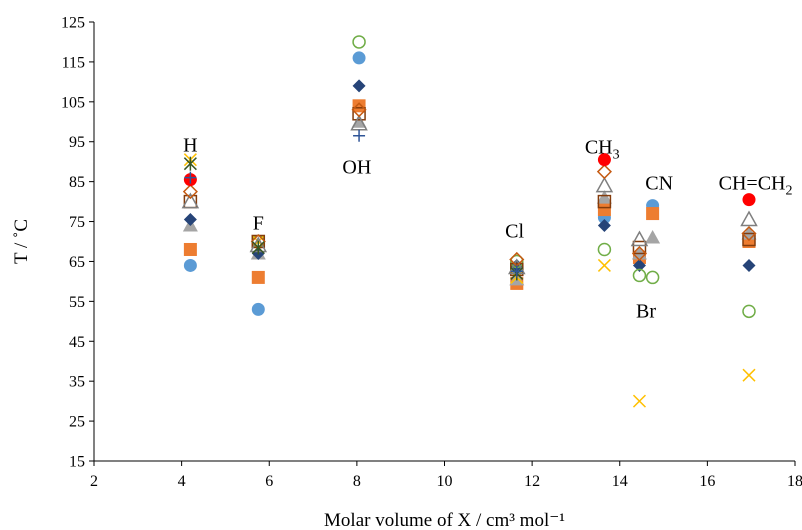 The height and width of the screenshot is (530, 802). Describe the element at coordinates (94, 481) in the screenshot. I see `x-tick-label: 2` at that location.